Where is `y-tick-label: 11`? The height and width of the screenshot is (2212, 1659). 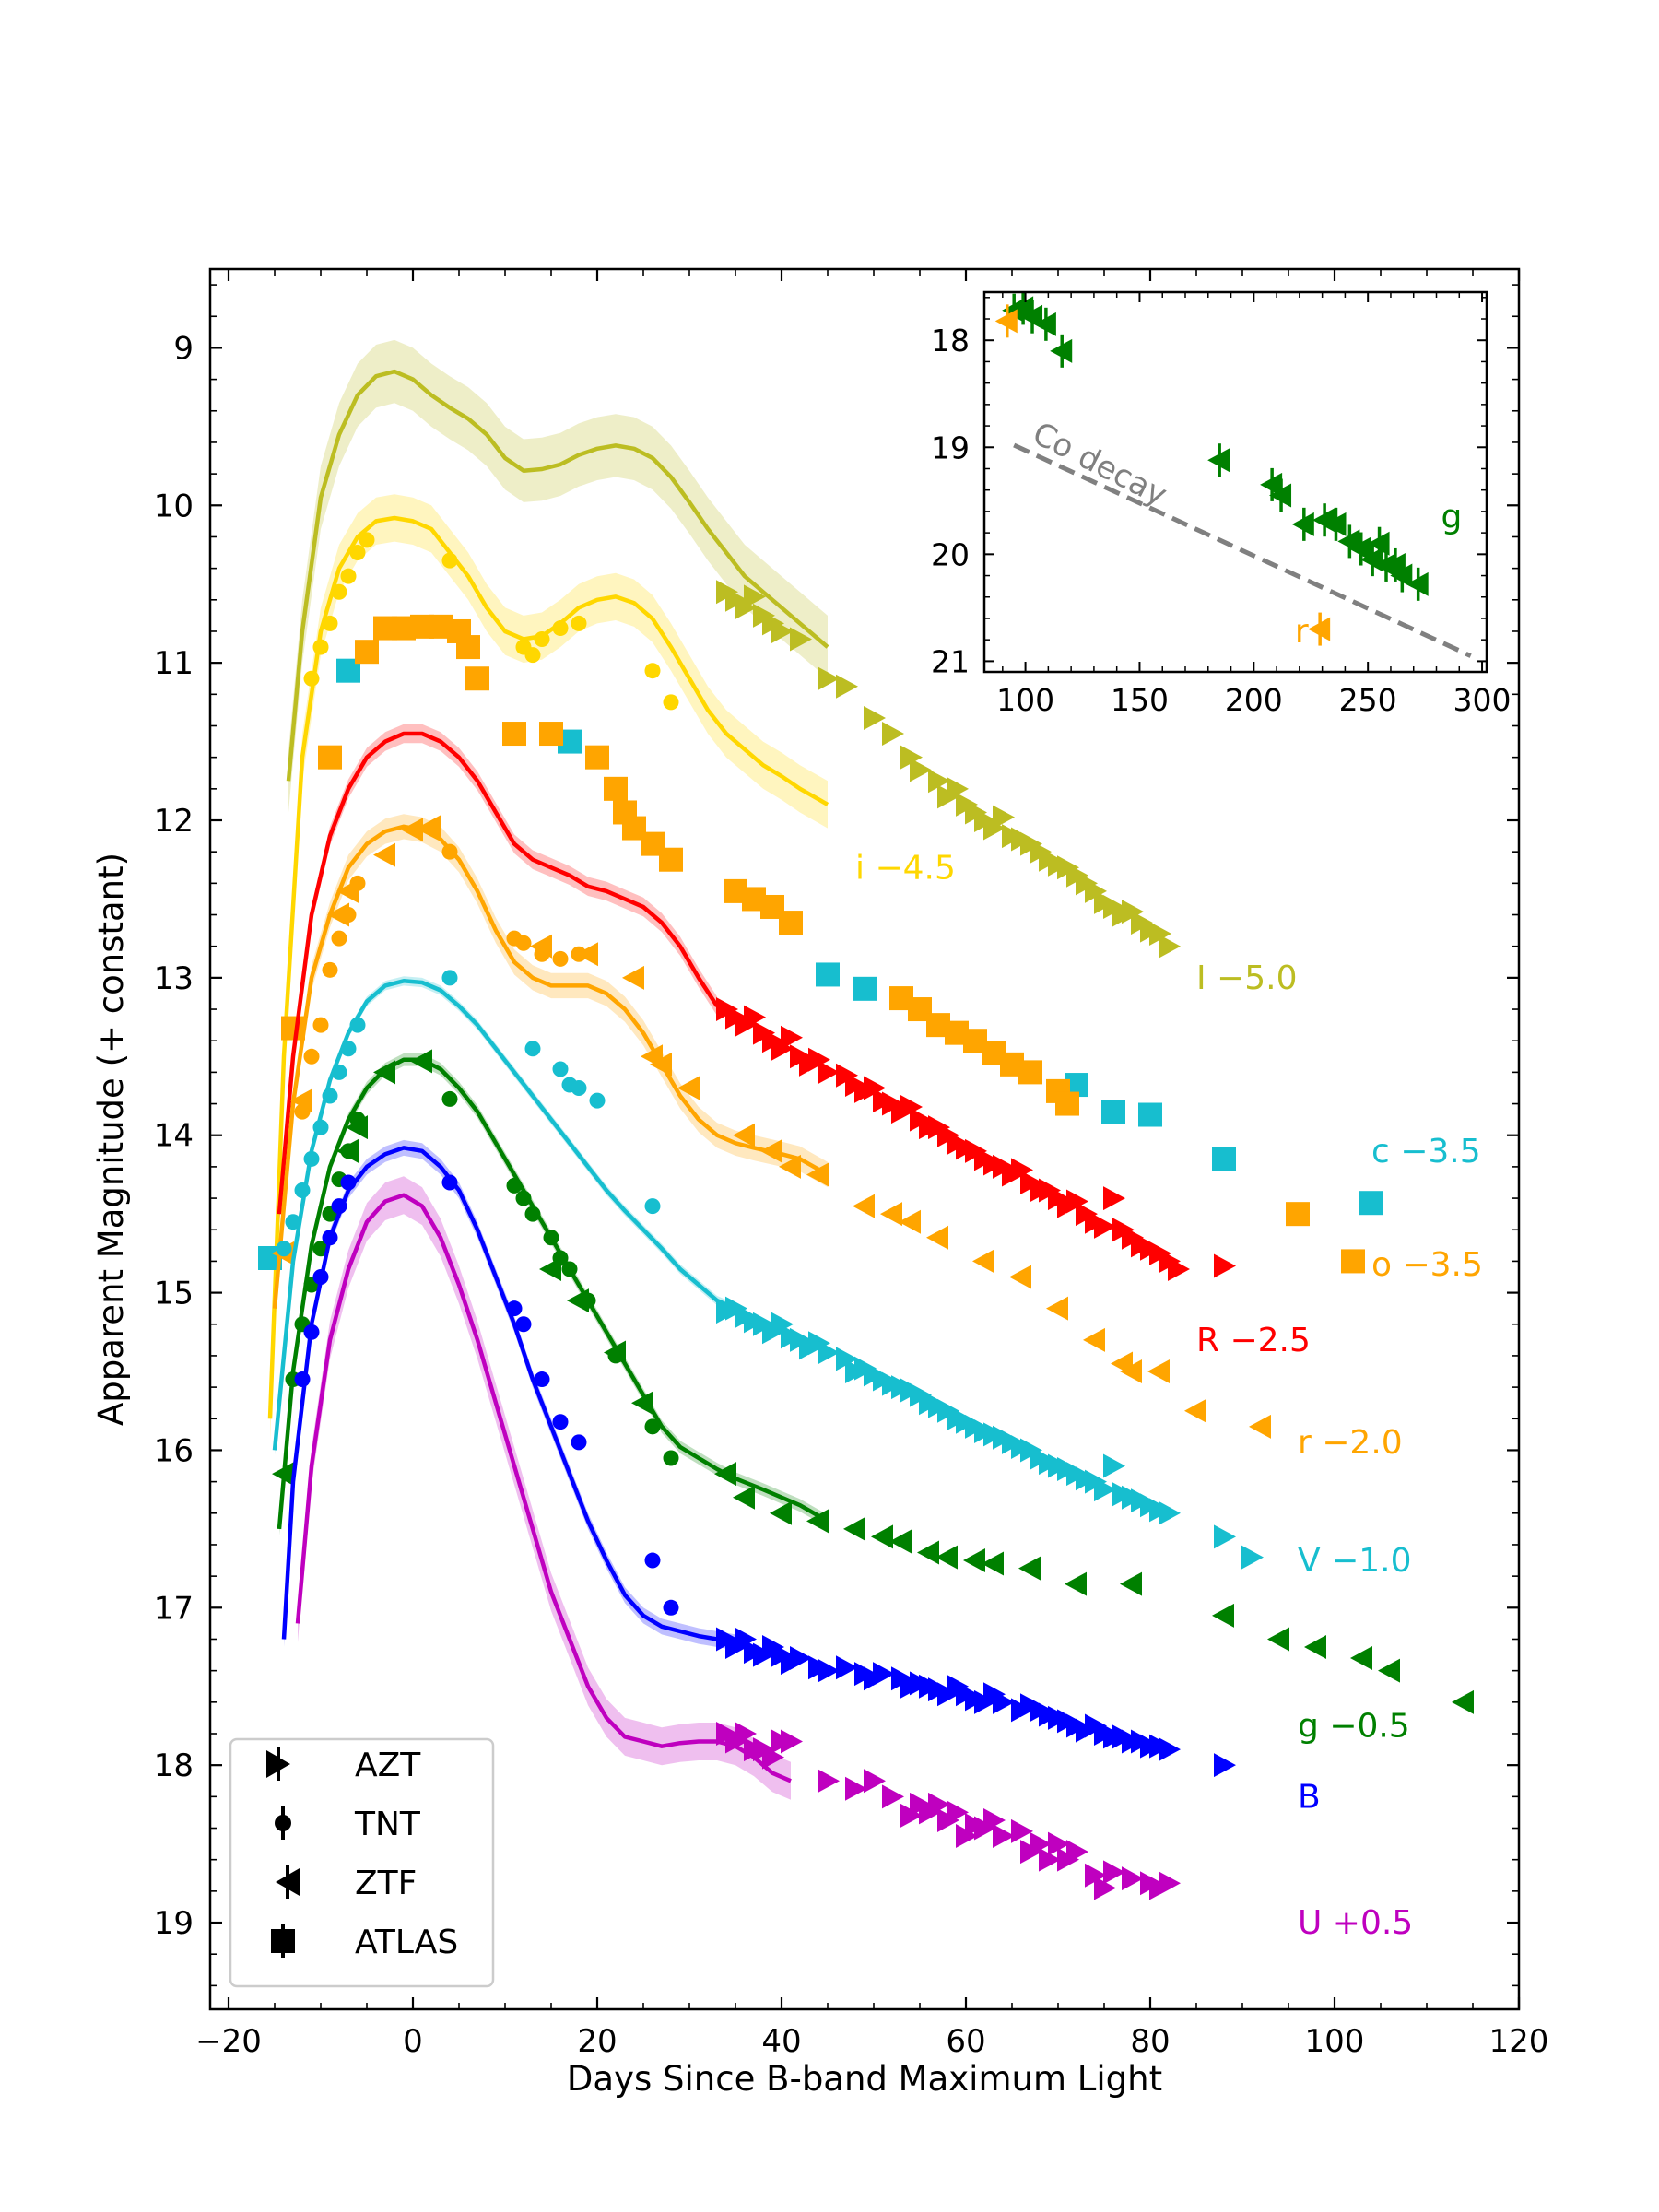 y-tick-label: 11 is located at coordinates (174, 663).